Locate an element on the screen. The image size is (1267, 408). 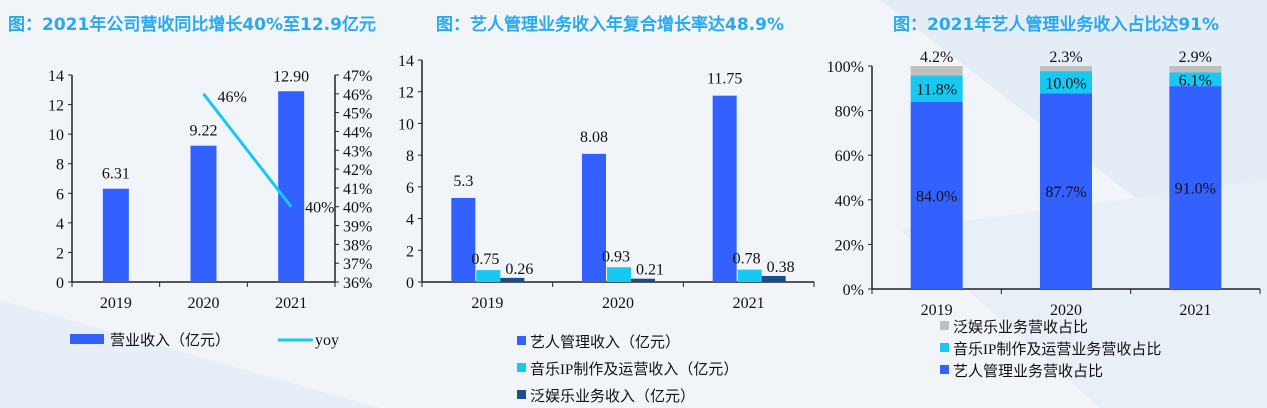
chart3-segment-label: 2.3% is located at coordinates (1065, 57).